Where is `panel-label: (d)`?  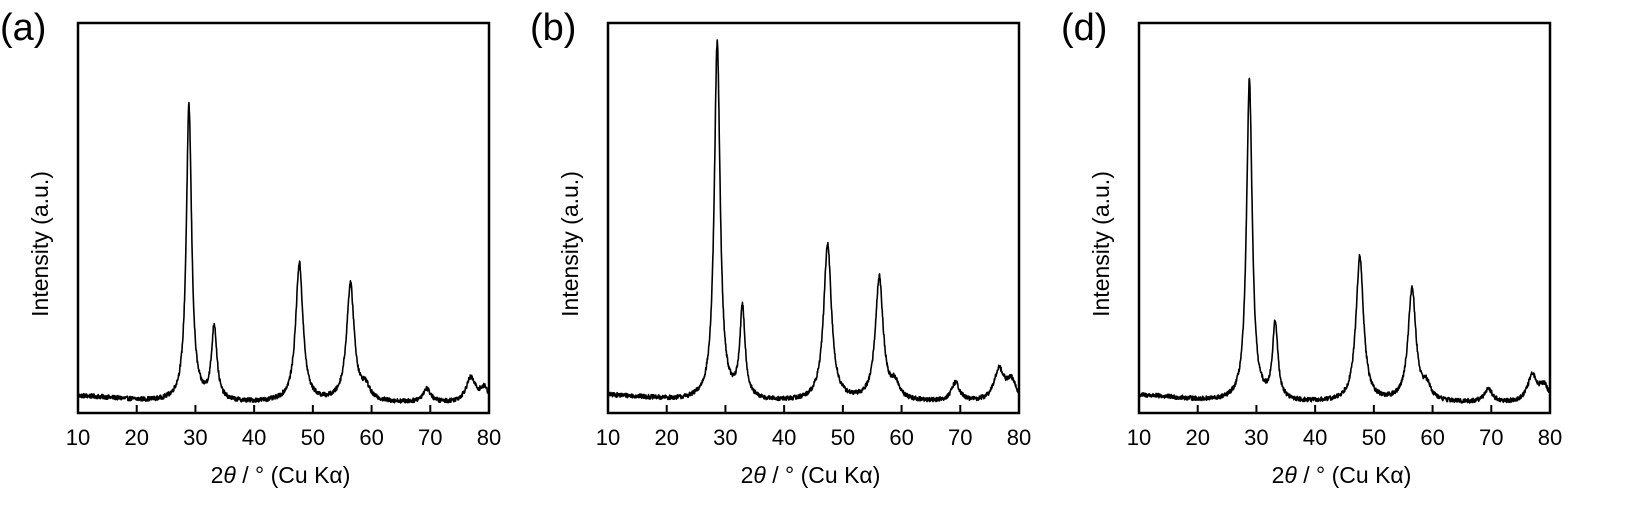 panel-label: (d) is located at coordinates (1084, 28).